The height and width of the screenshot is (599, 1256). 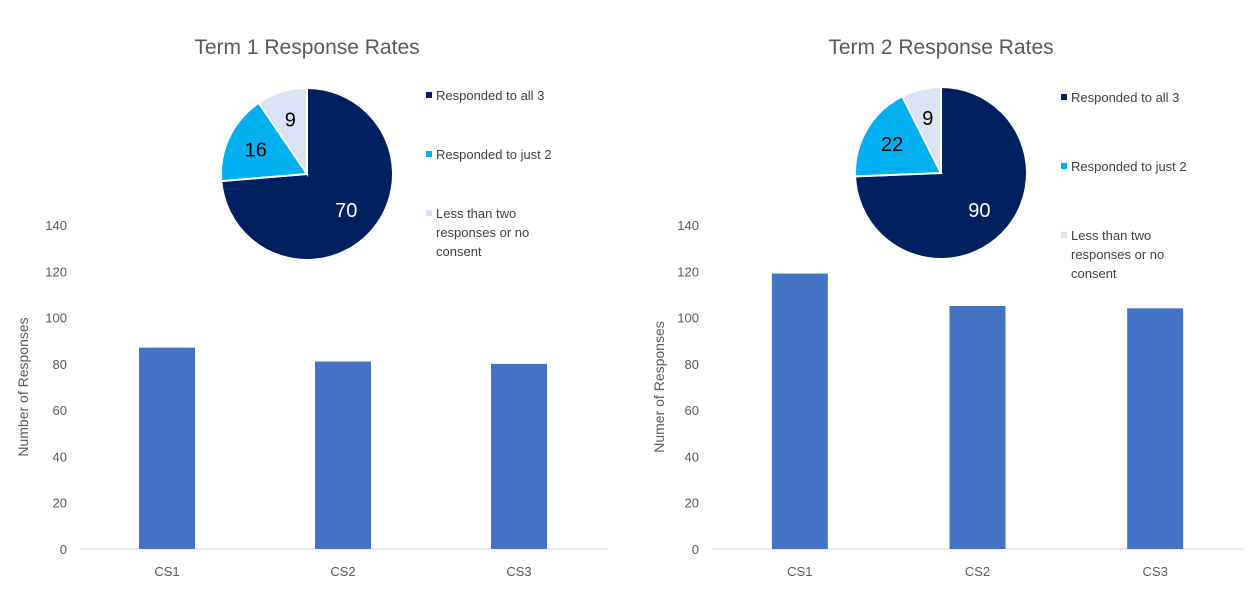 I want to click on term1-pie-title: Term 1 Response Rates, so click(x=307, y=48).